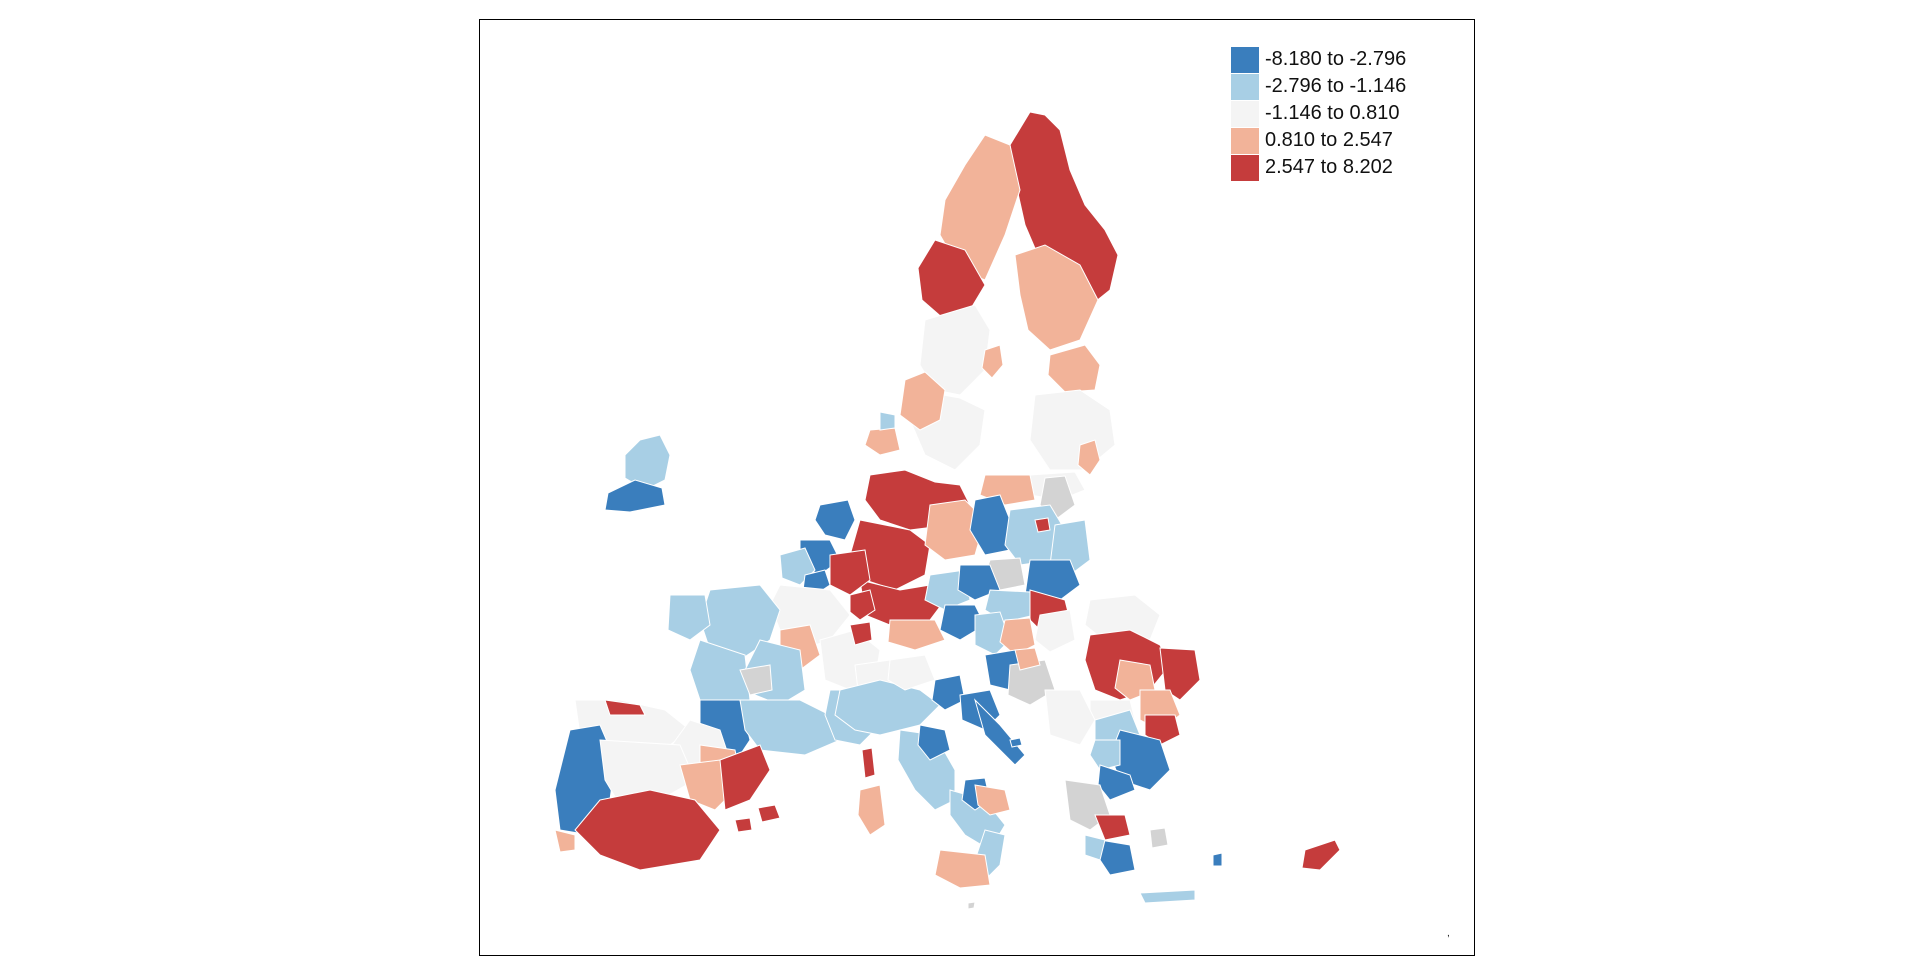  Describe the element at coordinates (1056, 297) in the screenshot. I see `region-finland-central` at that location.